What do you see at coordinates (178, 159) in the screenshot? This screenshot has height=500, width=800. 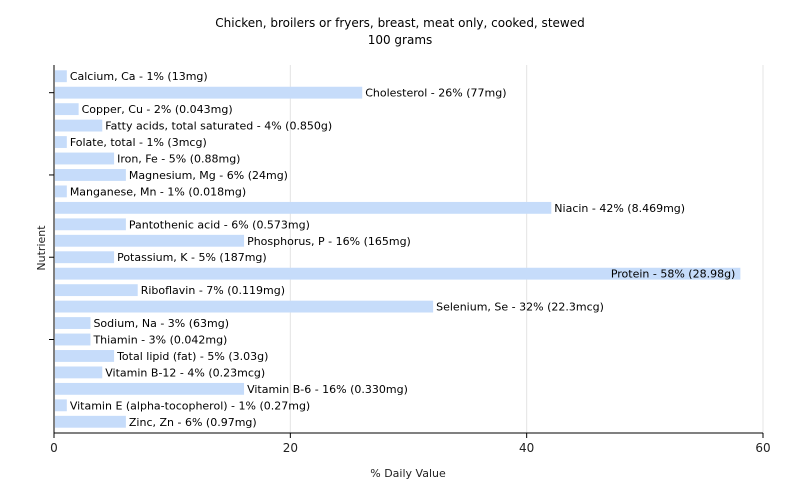 I see `bar-label: Iron, Fe - 5% (0.88mg)` at bounding box center [178, 159].